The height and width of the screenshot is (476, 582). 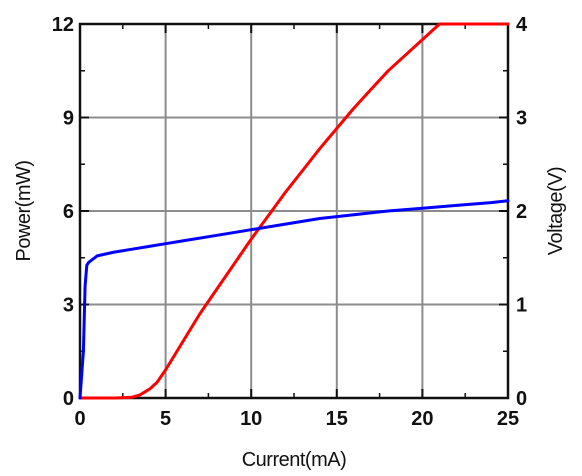 What do you see at coordinates (521, 399) in the screenshot?
I see `right-y-tick-label: 0` at bounding box center [521, 399].